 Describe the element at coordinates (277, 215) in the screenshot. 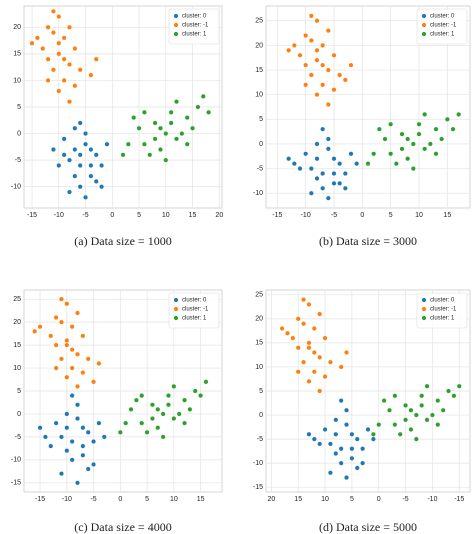

I see `x-tick-label: -15` at that location.